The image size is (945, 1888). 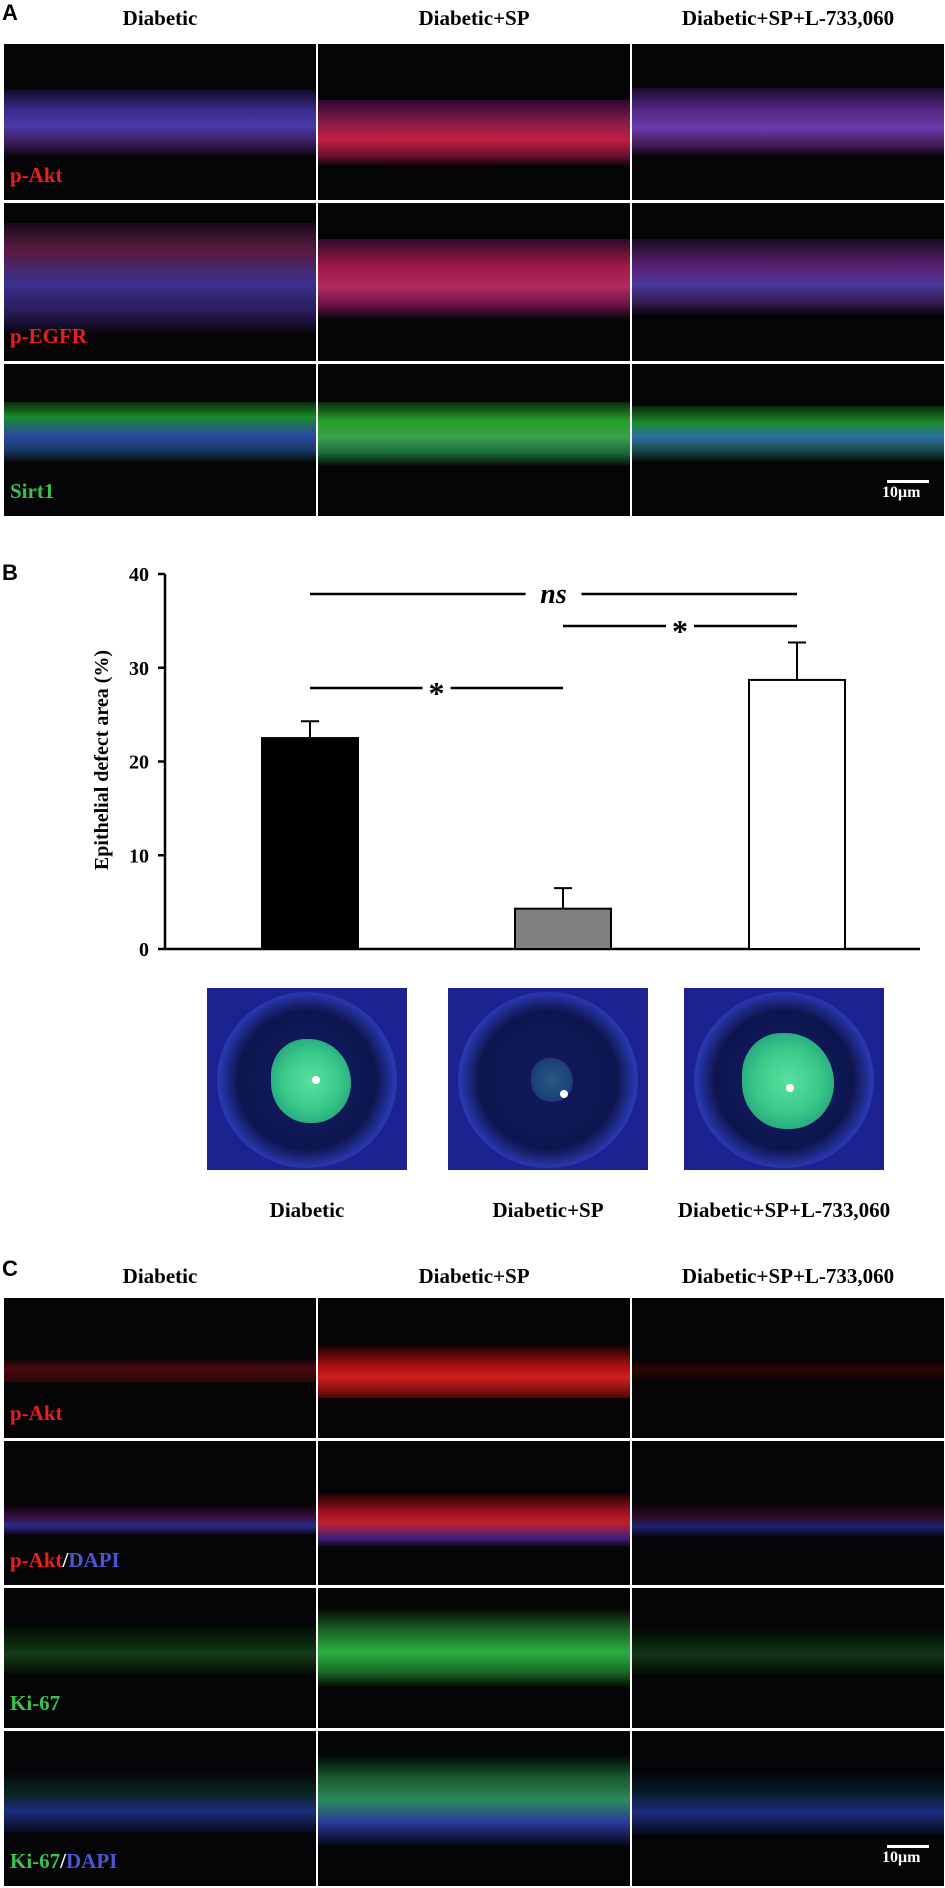 What do you see at coordinates (35, 1703) in the screenshot?
I see `panel-c-row-label-3: Ki-67` at bounding box center [35, 1703].